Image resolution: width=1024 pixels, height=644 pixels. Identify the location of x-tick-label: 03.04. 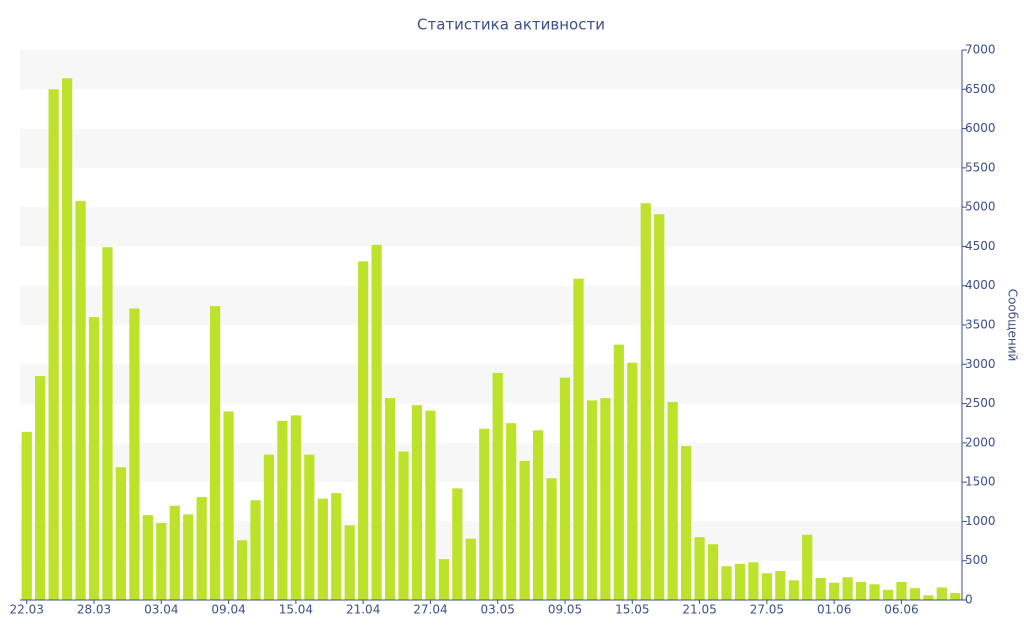
(161, 610).